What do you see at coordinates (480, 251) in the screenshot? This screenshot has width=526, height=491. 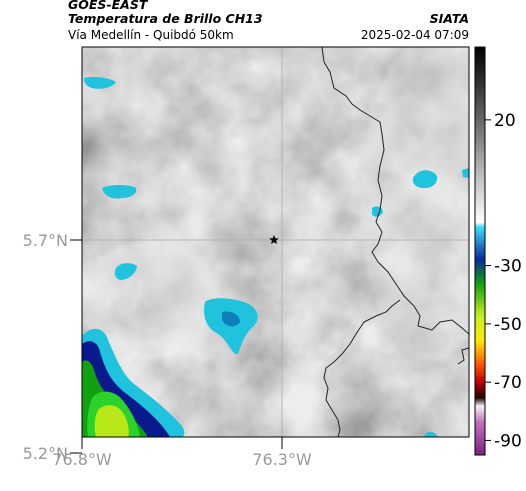 I see `colorbar-gradient` at bounding box center [480, 251].